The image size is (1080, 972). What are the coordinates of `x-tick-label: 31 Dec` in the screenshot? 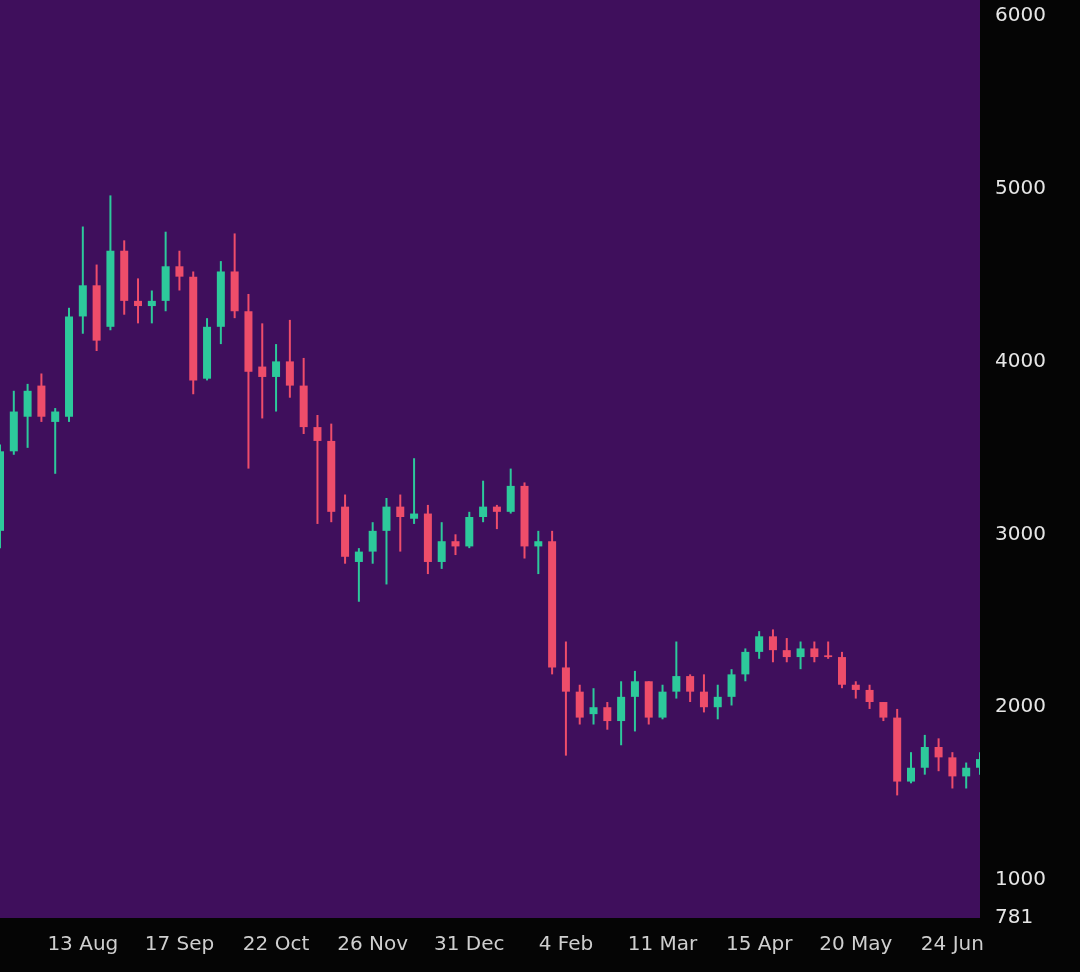 It's located at (469, 943).